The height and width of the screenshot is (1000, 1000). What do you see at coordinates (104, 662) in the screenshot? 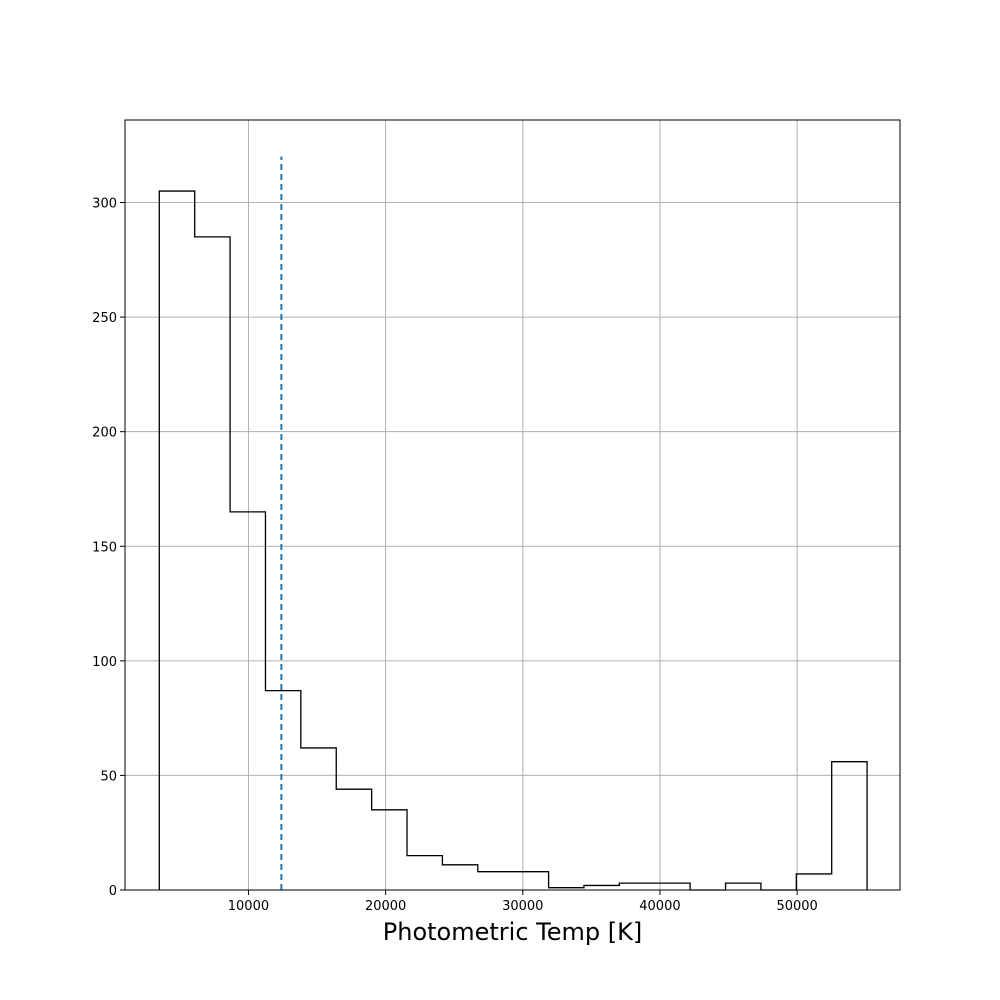
I see `y-tick-label: 100` at bounding box center [104, 662].